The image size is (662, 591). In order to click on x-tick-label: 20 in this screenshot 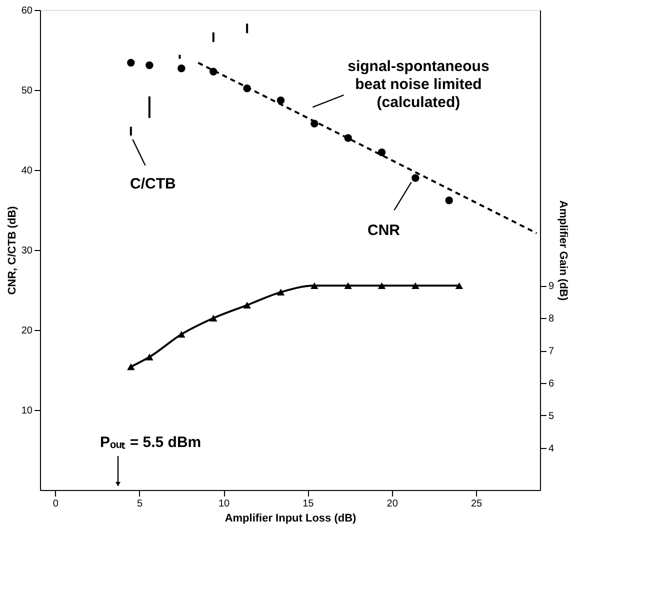, I will do `click(392, 504)`.